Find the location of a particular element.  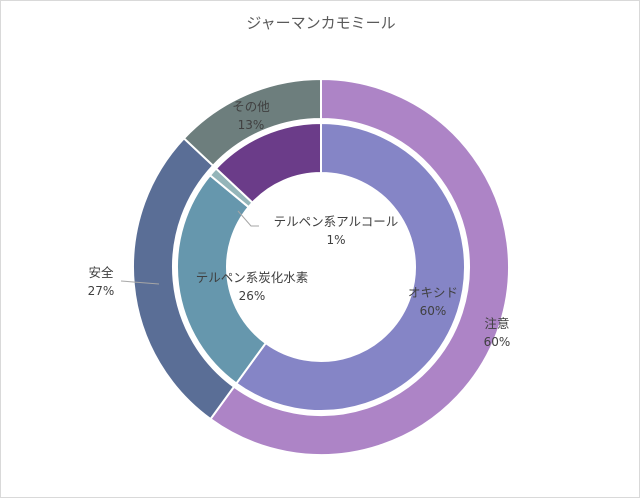

outer-2-category-label: その他 is located at coordinates (251, 106).